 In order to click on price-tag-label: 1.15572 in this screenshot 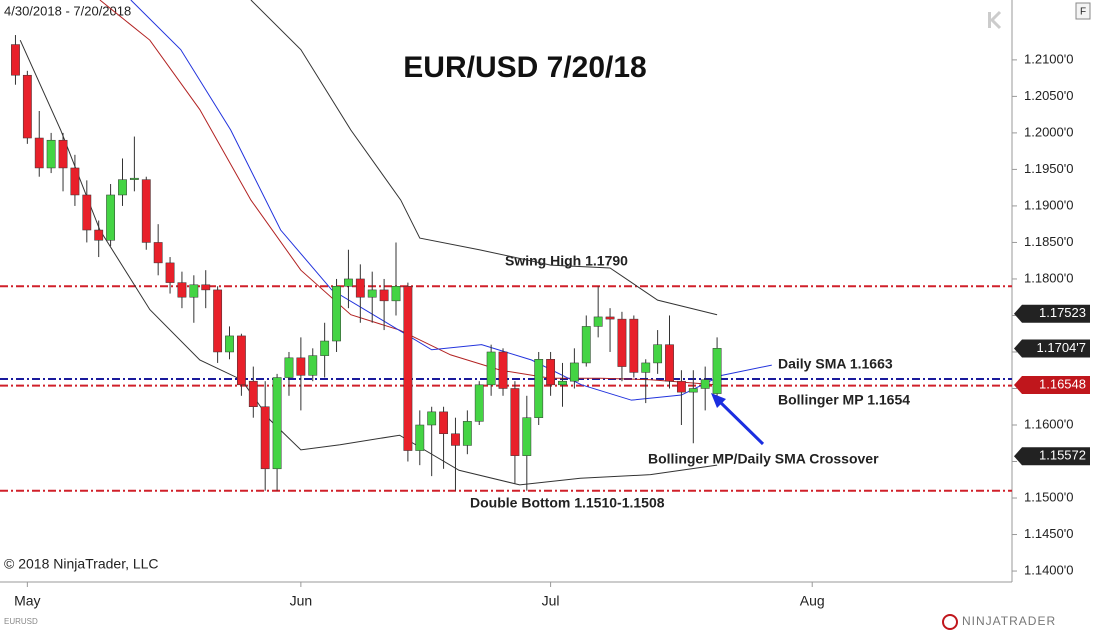, I will do `click(1062, 455)`.